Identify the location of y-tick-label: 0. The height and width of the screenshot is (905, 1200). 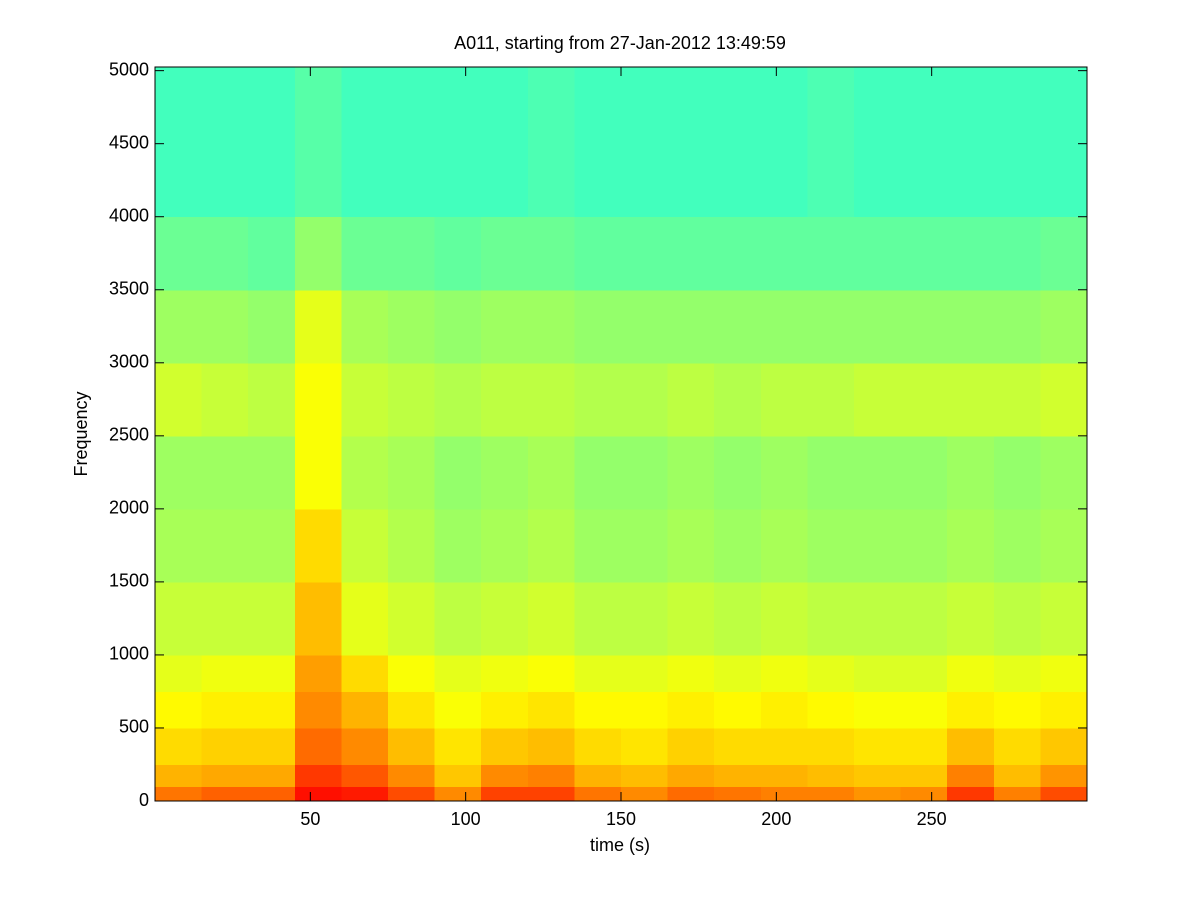
(144, 800).